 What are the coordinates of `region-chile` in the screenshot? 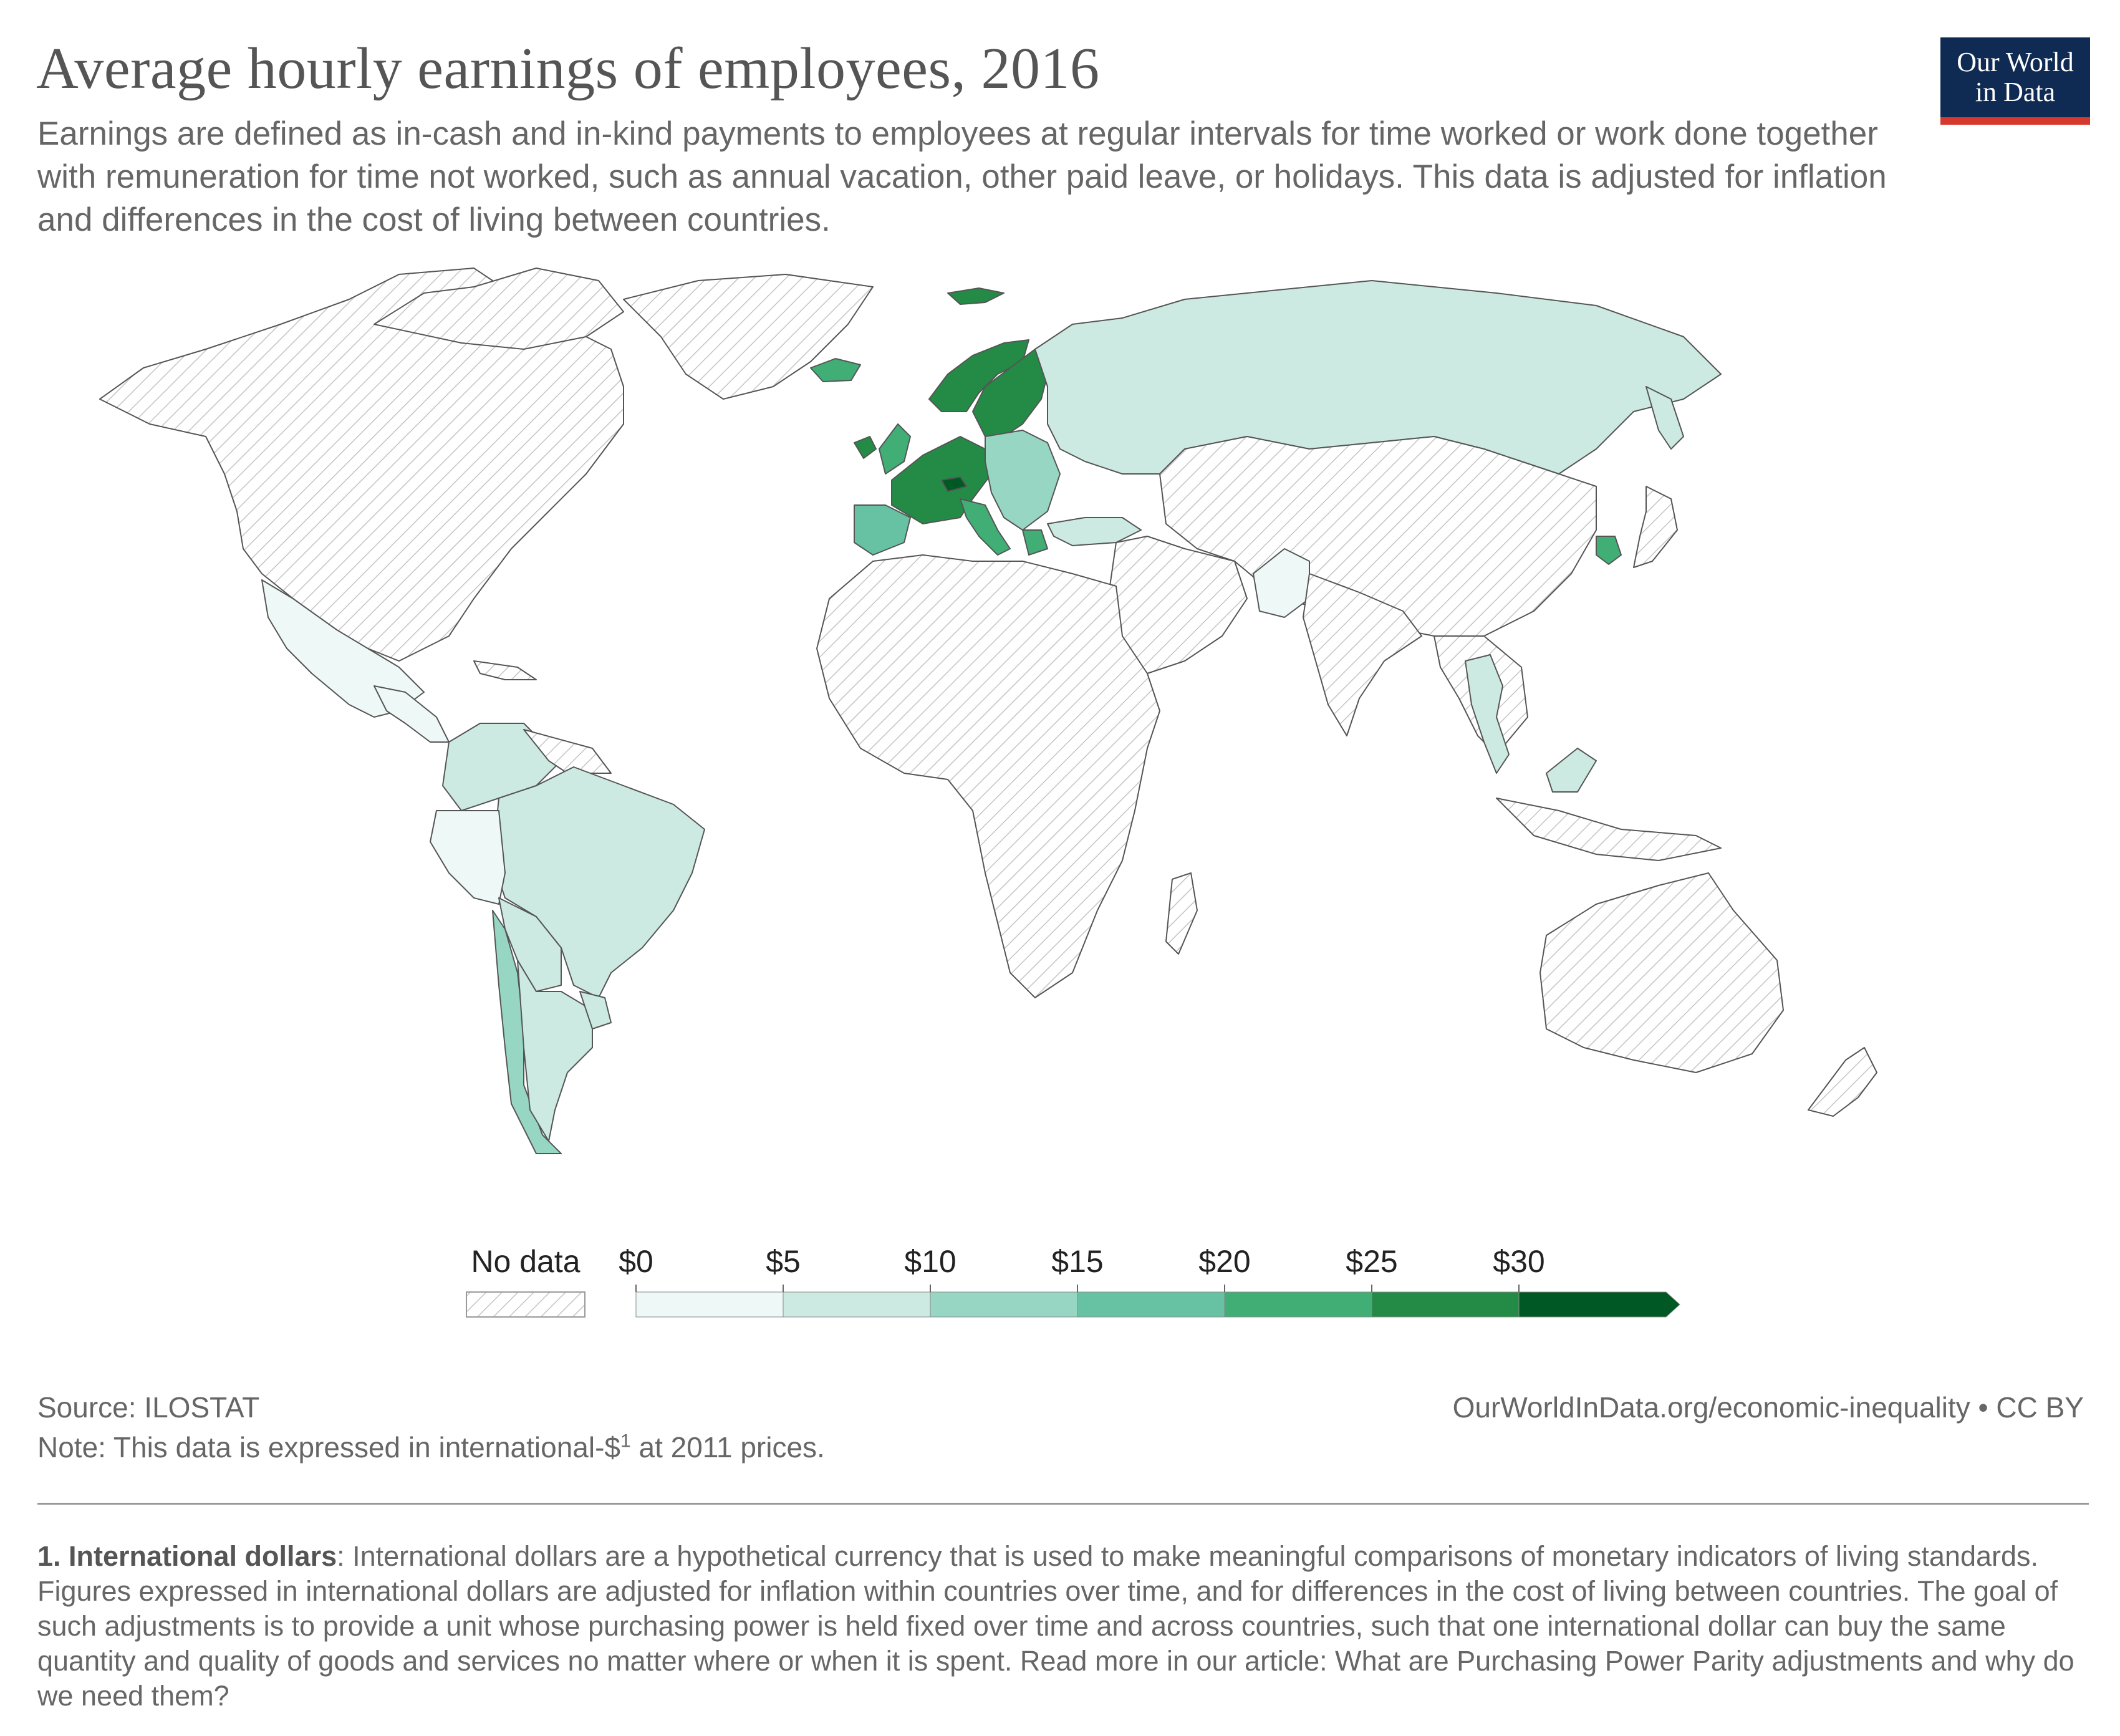 It's located at (527, 1032).